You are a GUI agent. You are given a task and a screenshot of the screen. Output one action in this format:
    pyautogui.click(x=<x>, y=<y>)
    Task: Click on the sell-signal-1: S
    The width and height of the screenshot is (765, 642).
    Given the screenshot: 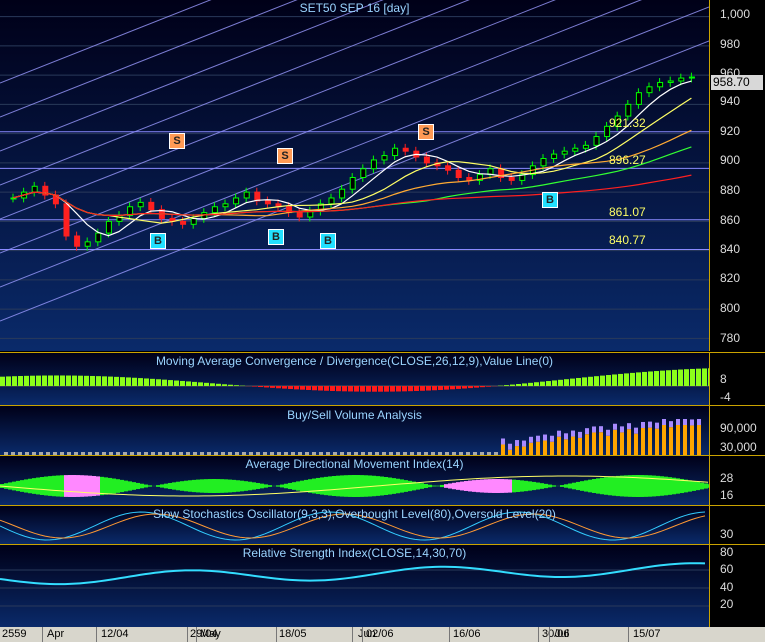 What is the action you would take?
    pyautogui.click(x=177, y=141)
    